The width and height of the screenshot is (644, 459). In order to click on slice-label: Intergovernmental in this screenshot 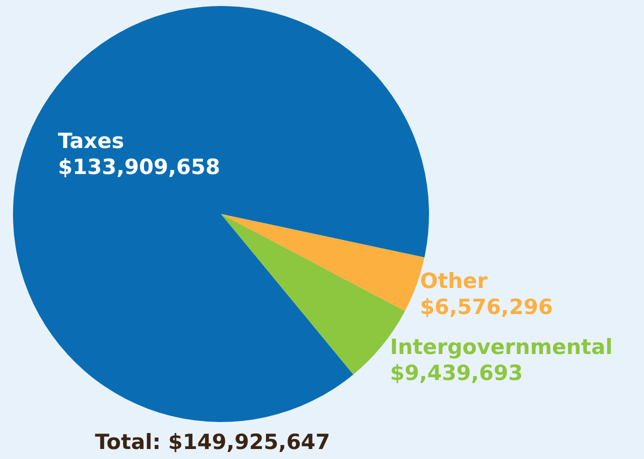, I will do `click(501, 347)`.